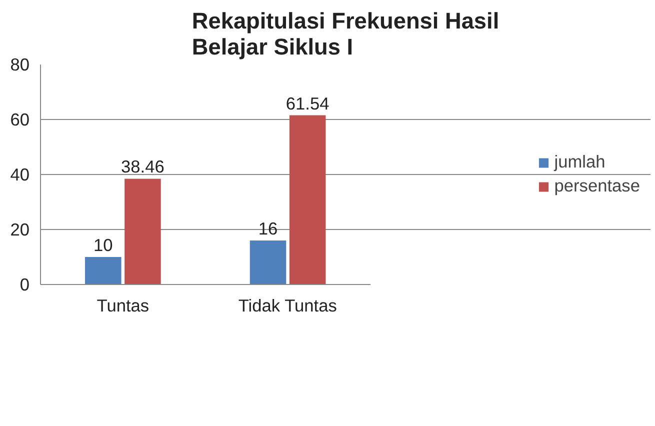 This screenshot has width=655, height=426. What do you see at coordinates (20, 120) in the screenshot?
I see `y-tick-label: 60` at bounding box center [20, 120].